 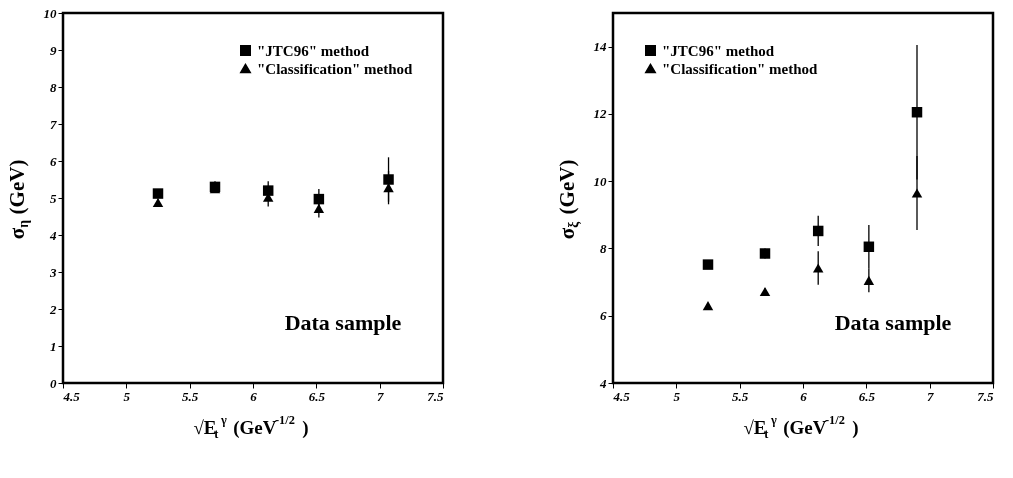 What do you see at coordinates (53, 346) in the screenshot?
I see `y-tick-label: 1` at bounding box center [53, 346].